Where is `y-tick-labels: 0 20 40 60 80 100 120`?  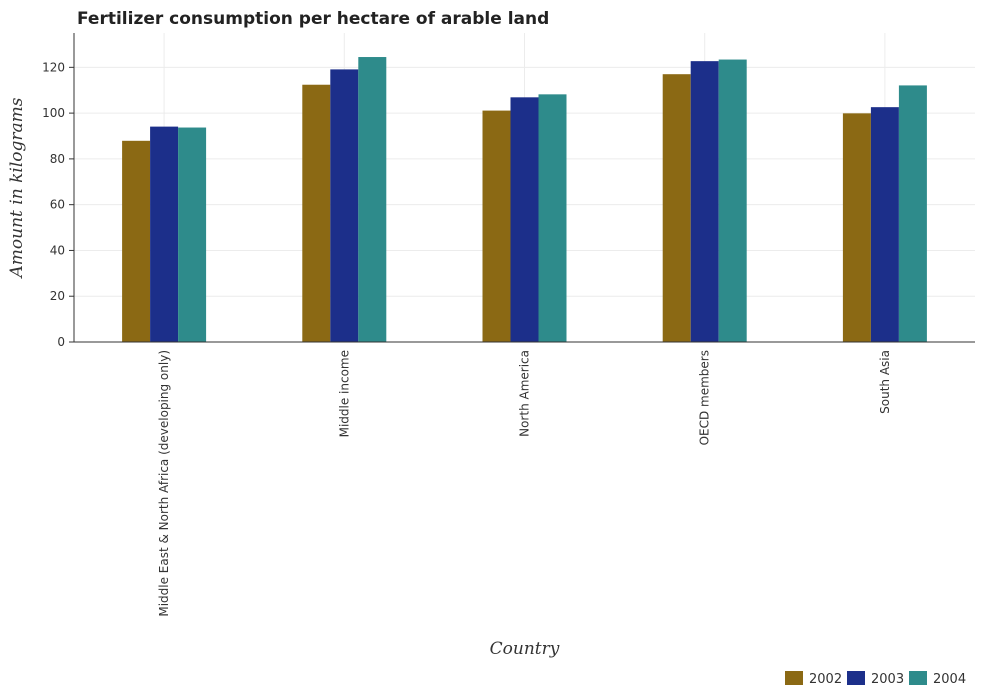
y-tick-labels: 0 20 40 60 80 100 120 is located at coordinates (53, 204).